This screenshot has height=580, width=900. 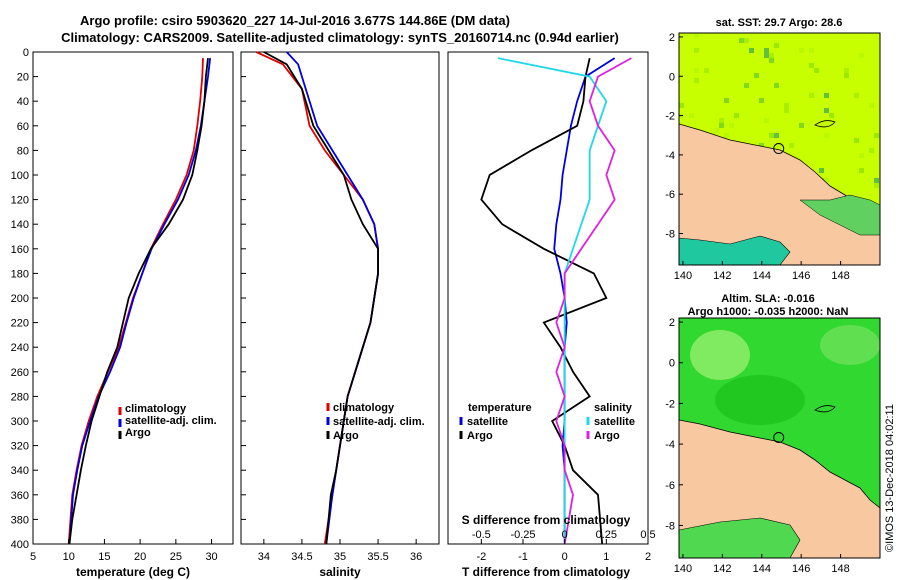 I want to click on y-tick-label: 380, so click(x=20, y=520).